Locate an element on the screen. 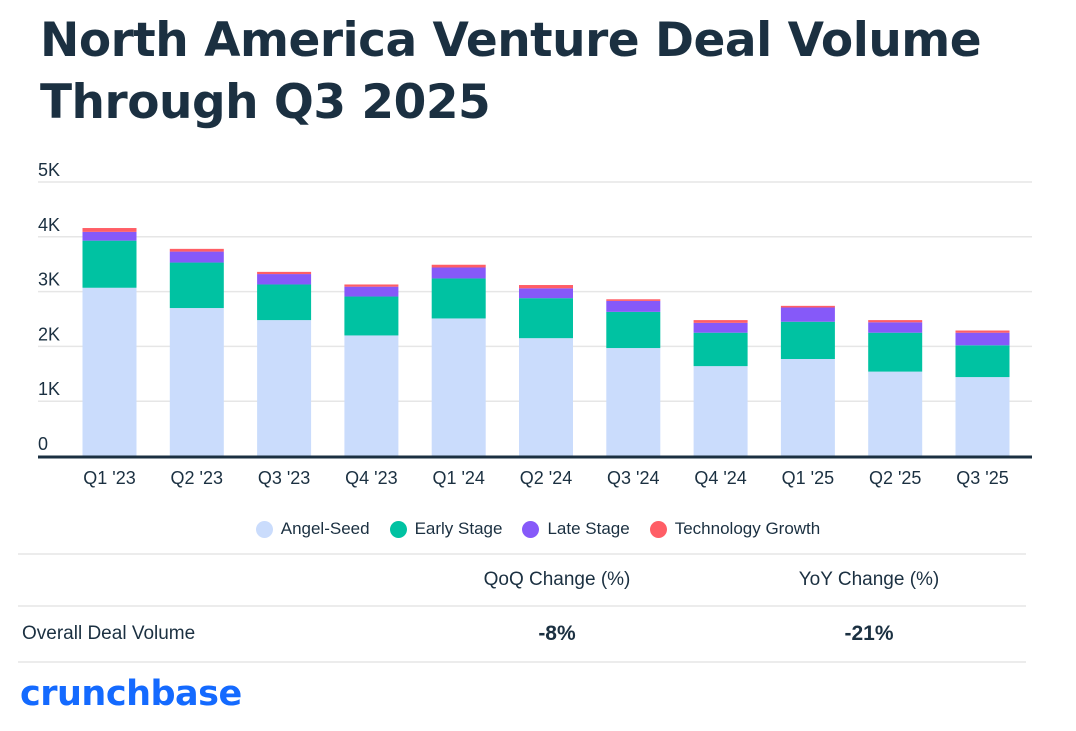  yoy-value: -21% is located at coordinates (869, 633).